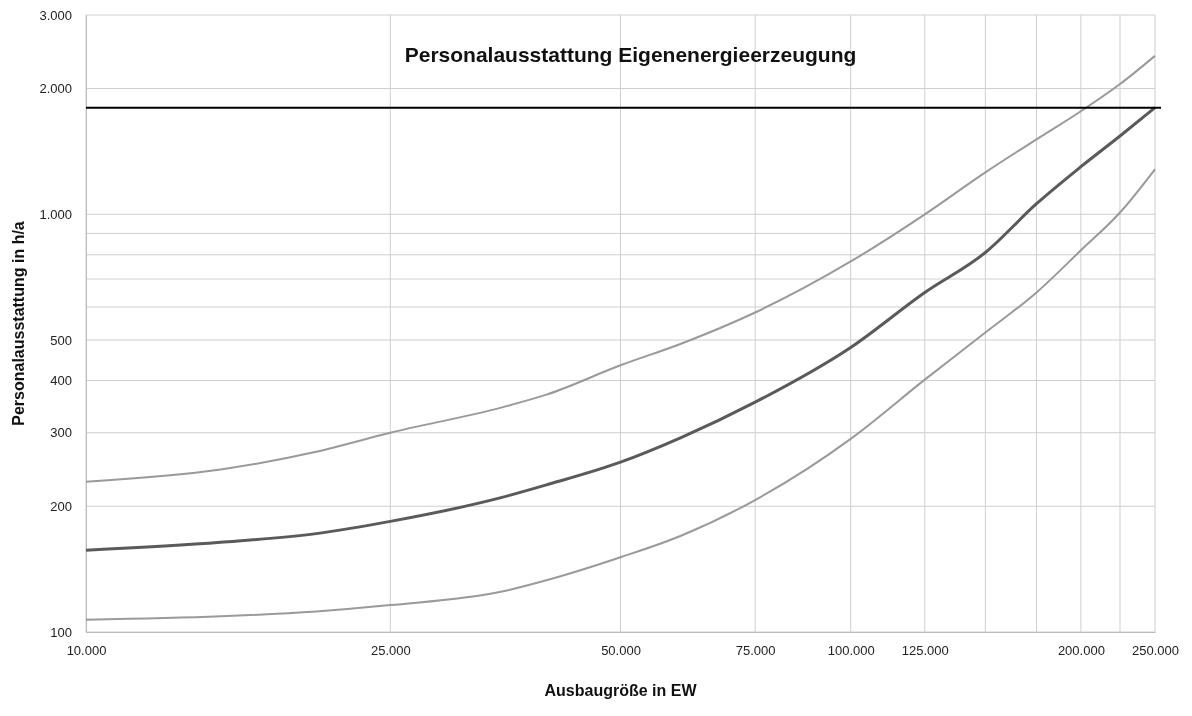 This screenshot has height=716, width=1192. What do you see at coordinates (621, 690) in the screenshot?
I see `x-axis-title: Ausbaugröße in EW` at bounding box center [621, 690].